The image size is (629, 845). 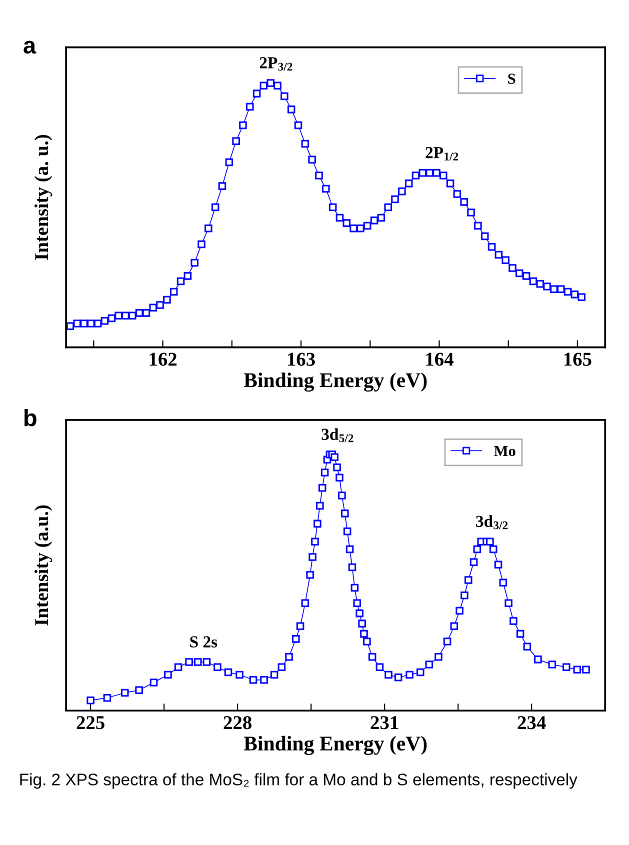 I want to click on text: a, so click(x=30, y=47).